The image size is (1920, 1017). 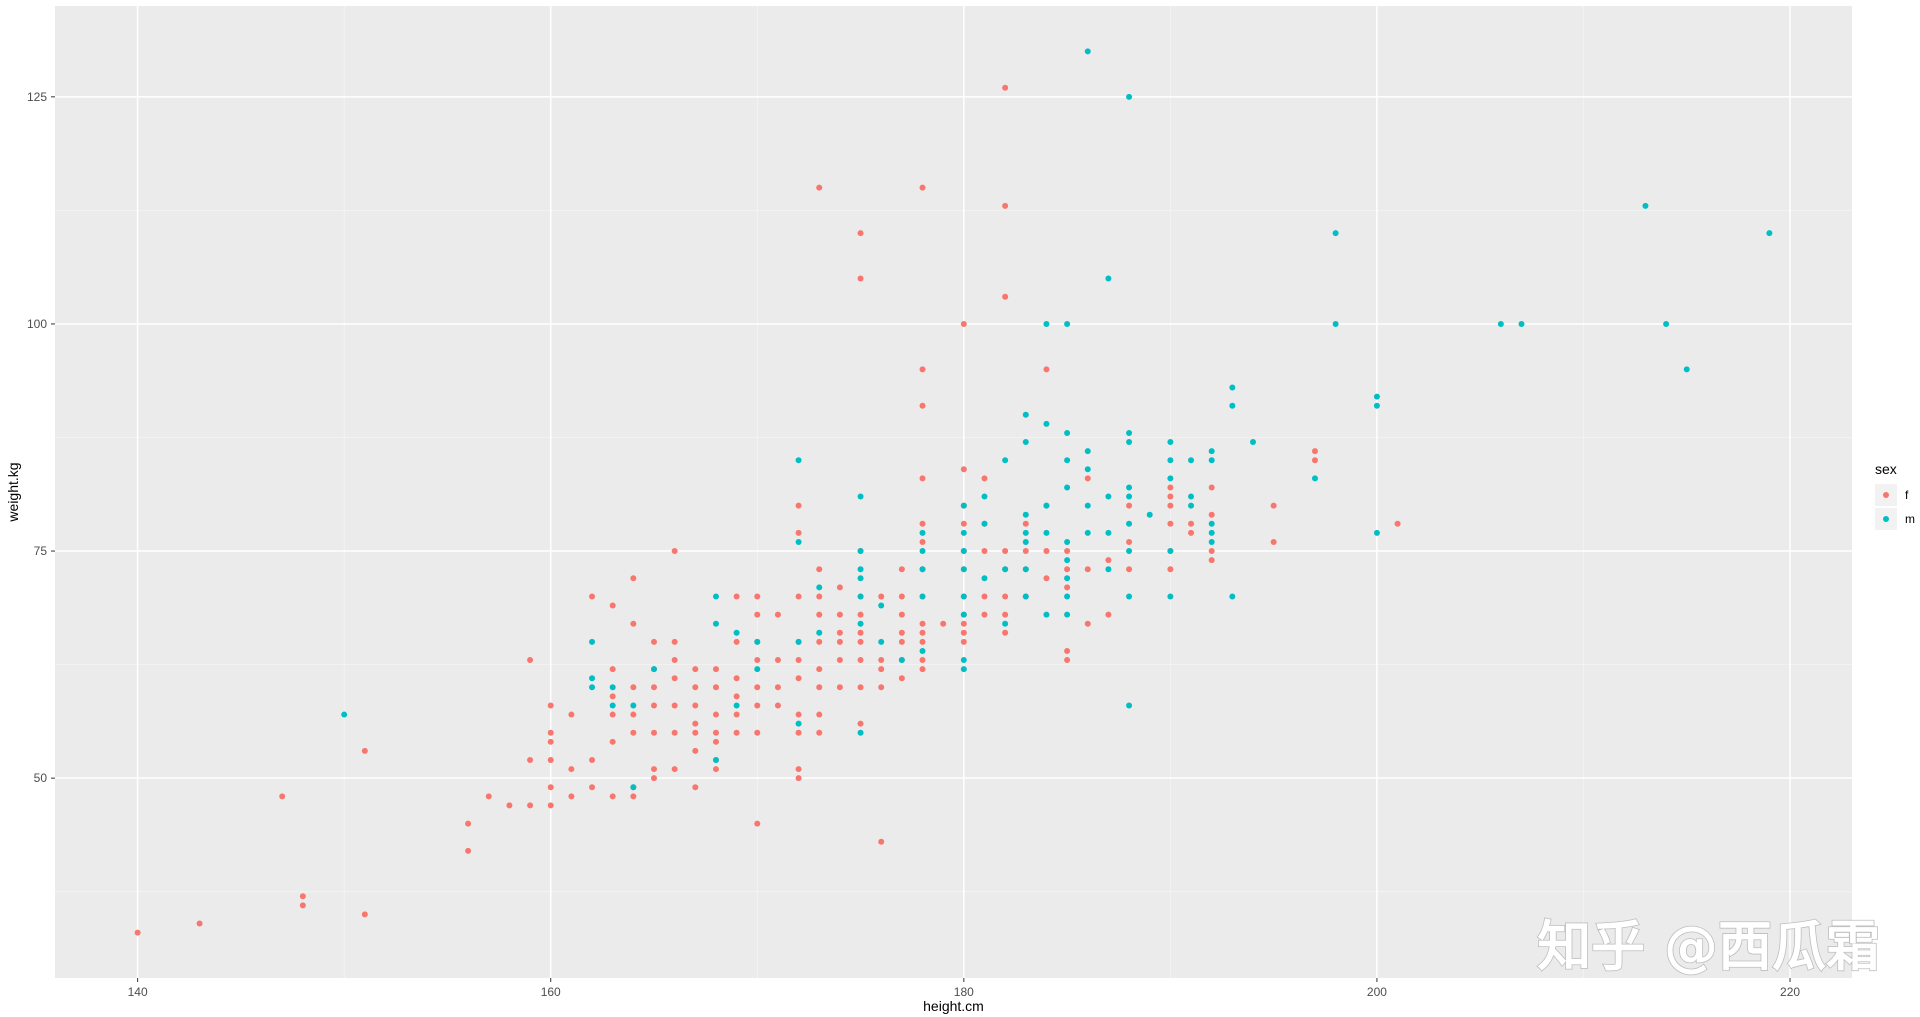 I want to click on y-tick-label: 50, so click(x=41, y=778).